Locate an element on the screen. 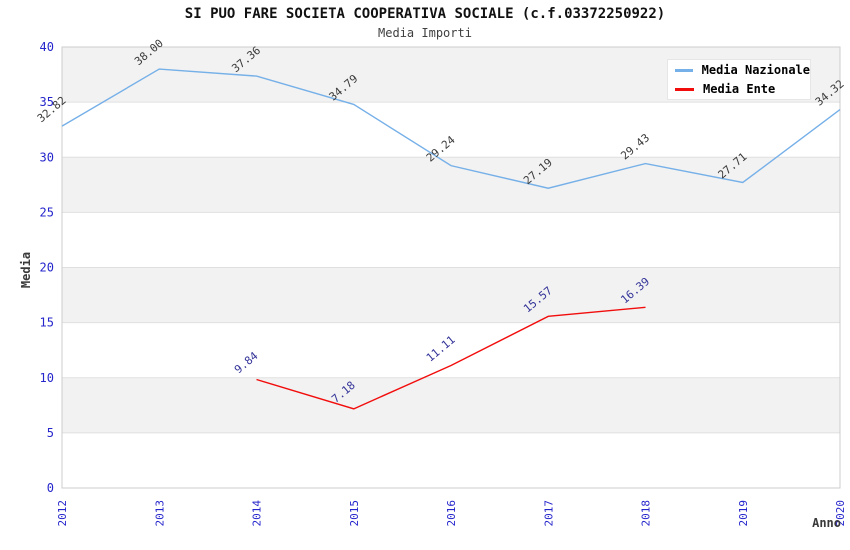 The width and height of the screenshot is (850, 550). y-tick-label: 40 is located at coordinates (47, 47).